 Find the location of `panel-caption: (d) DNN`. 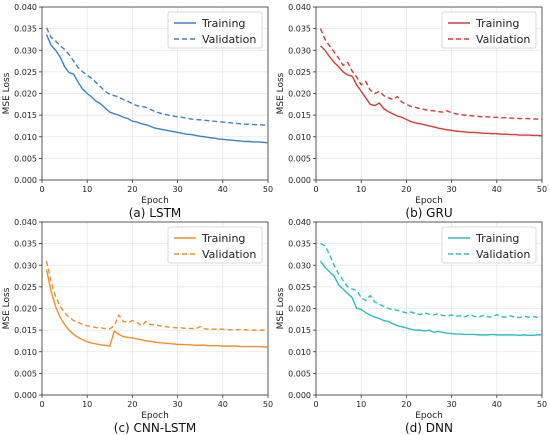

panel-caption: (d) DNN is located at coordinates (429, 428).